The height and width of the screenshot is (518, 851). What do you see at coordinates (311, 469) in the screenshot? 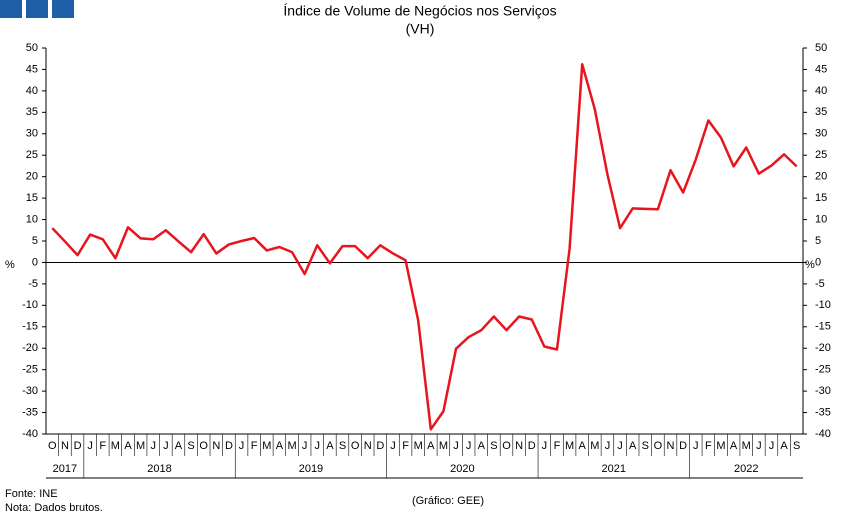
I see `year-label: 2019` at bounding box center [311, 469].